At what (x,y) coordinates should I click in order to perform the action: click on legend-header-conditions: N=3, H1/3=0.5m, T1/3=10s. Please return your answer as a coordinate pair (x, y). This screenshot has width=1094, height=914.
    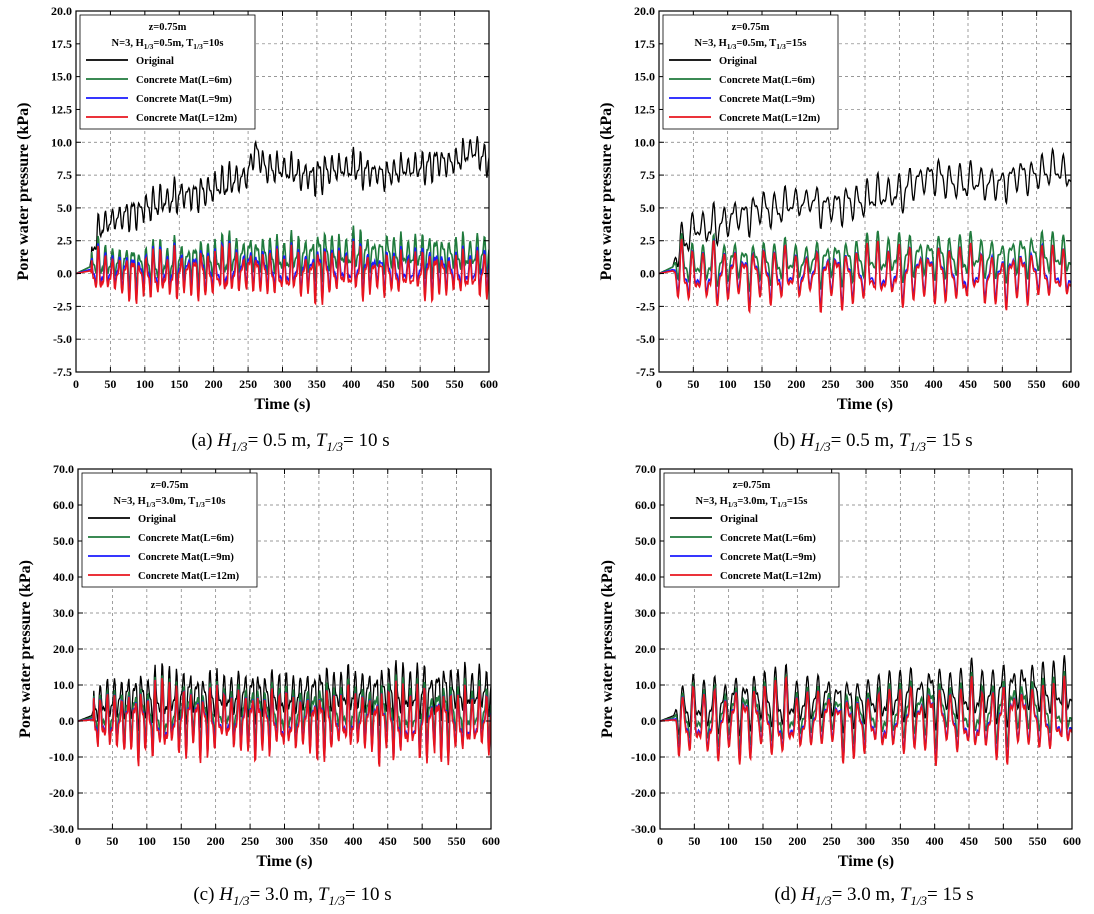
    Looking at the image, I should click on (168, 44).